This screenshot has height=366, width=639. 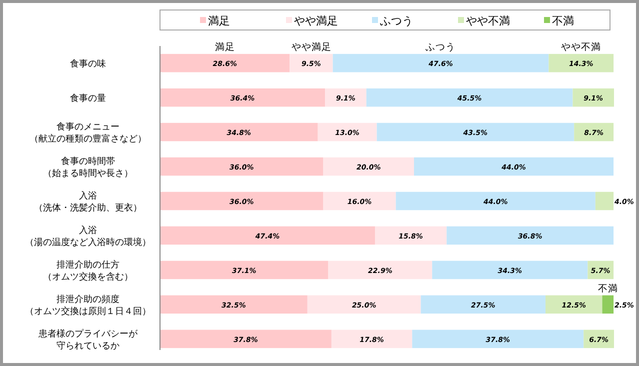 What do you see at coordinates (219, 21) in the screenshot?
I see `legend-label: 満足` at bounding box center [219, 21].